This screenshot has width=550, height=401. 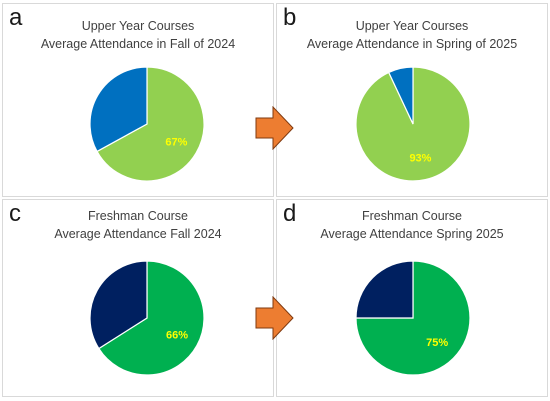 What do you see at coordinates (138, 44) in the screenshot?
I see `chart-title-line-2: Average Attendance in Fall of 2024` at bounding box center [138, 44].